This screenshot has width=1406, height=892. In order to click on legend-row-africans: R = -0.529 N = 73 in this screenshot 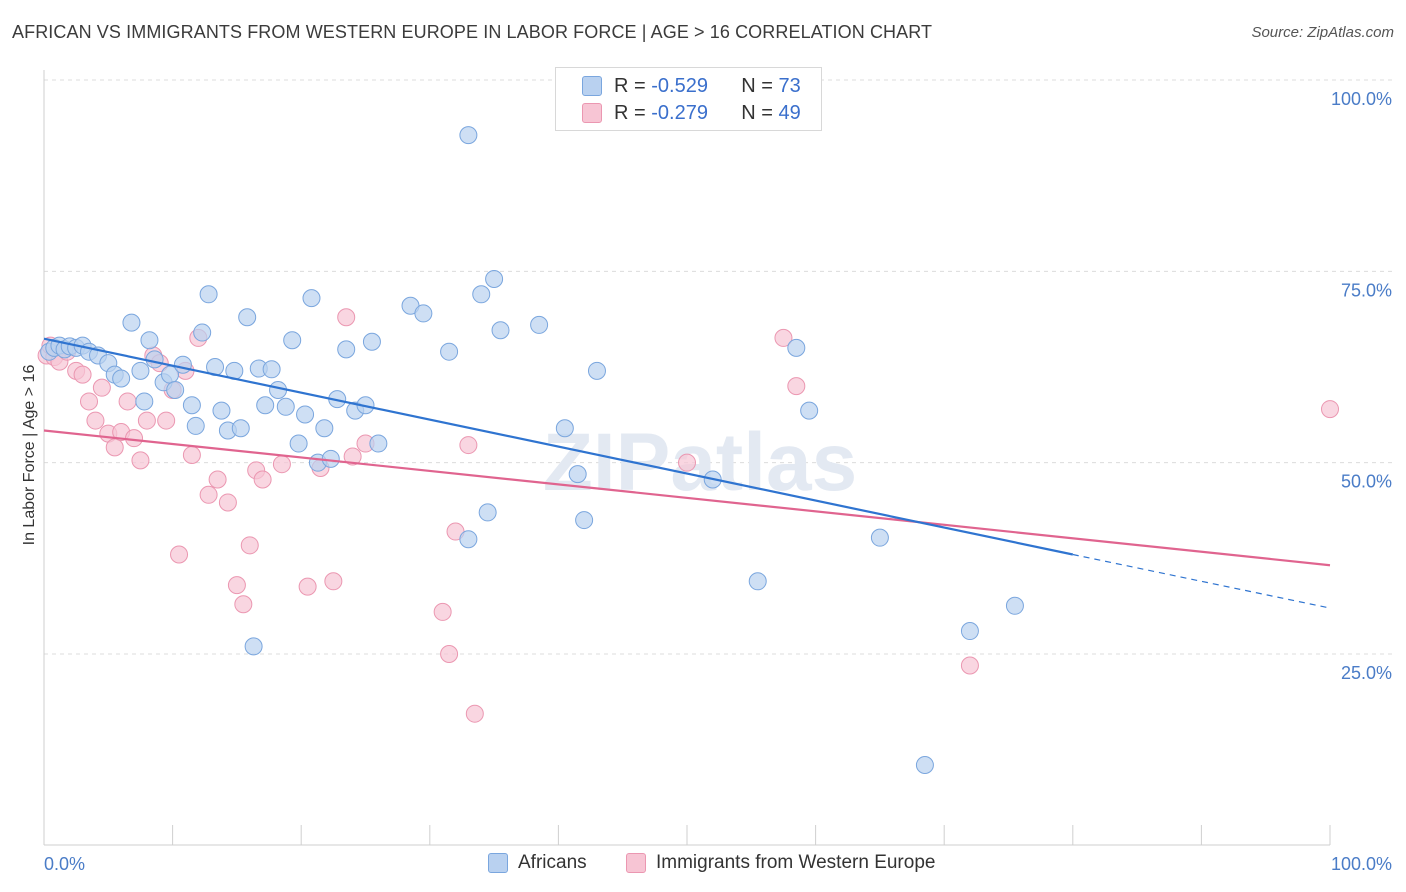, I will do `click(691, 86)`.